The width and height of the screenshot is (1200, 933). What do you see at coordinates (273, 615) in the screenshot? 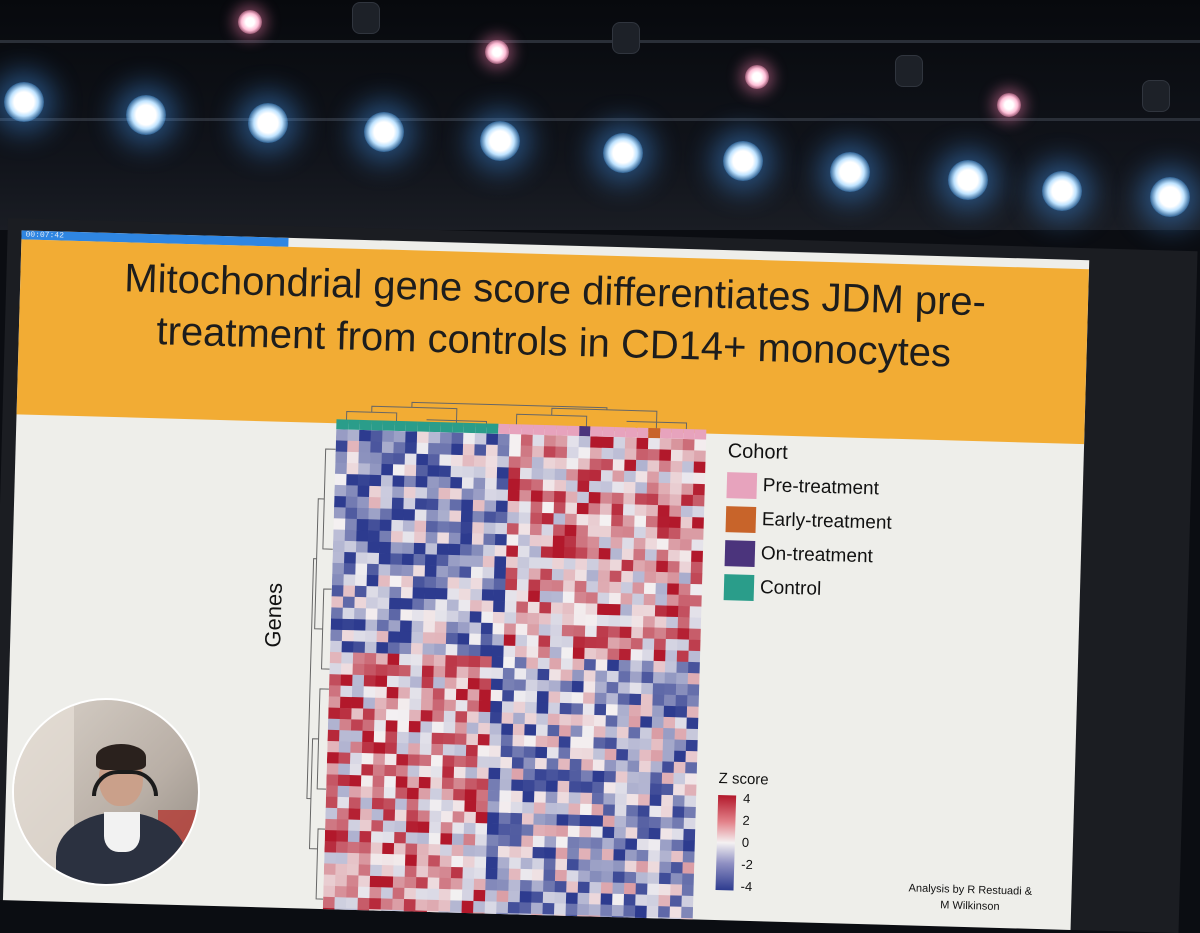
I see `y-axis-label: Genes` at bounding box center [273, 615].